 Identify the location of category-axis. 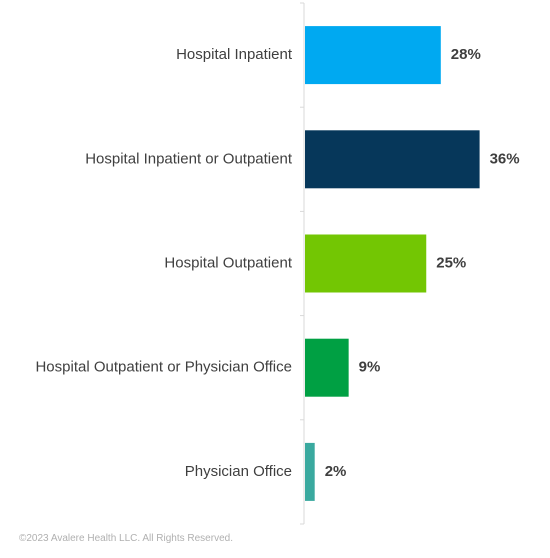
(302, 263).